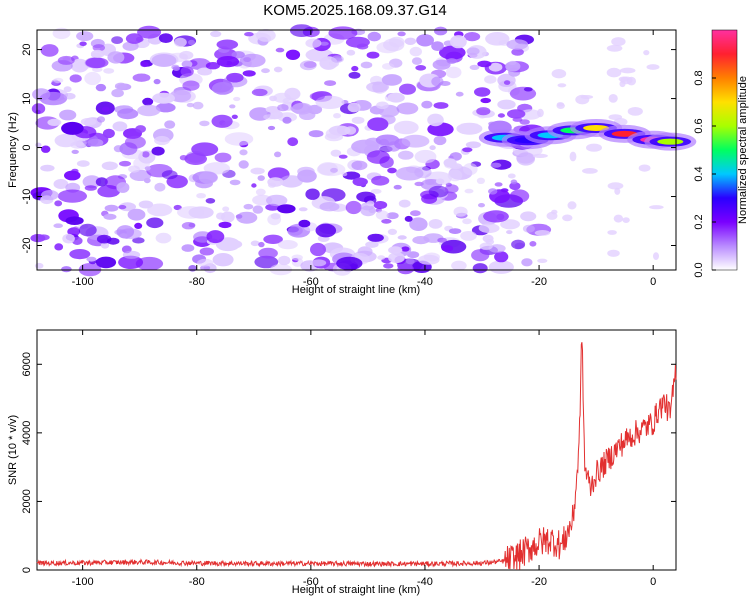  I want to click on x-tick-label: -100, so click(83, 582).